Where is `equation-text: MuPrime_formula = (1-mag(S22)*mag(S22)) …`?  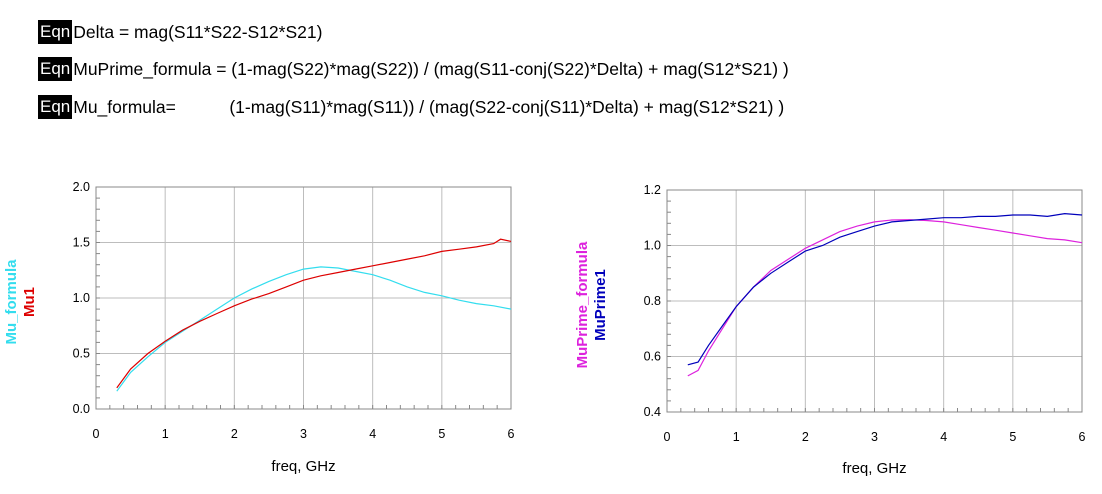
equation-text: MuPrime_formula = (1-mag(S22)*mag(S22)) … is located at coordinates (431, 69).